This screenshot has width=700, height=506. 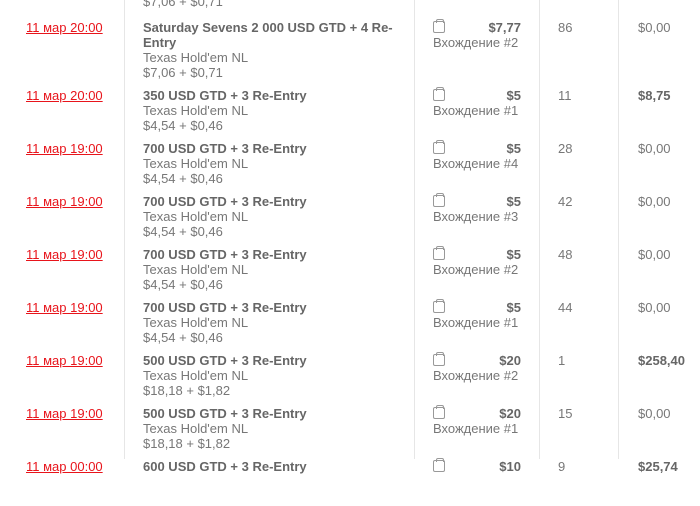 I want to click on winnings: $25,74, so click(x=658, y=466).